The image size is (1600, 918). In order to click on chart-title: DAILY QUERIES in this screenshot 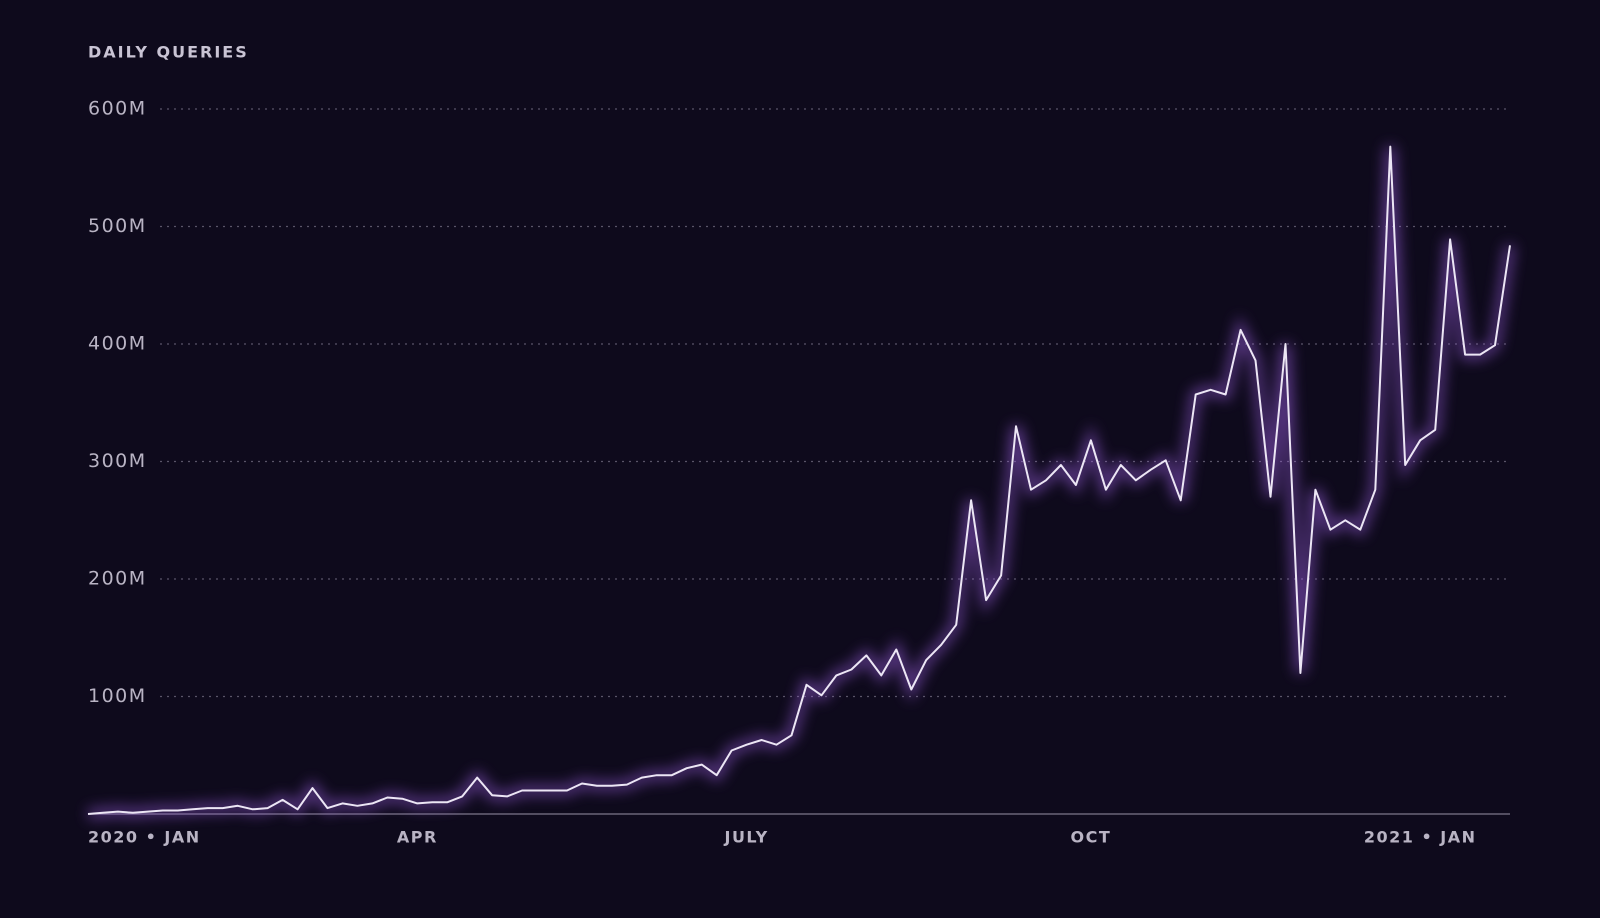, I will do `click(168, 52)`.